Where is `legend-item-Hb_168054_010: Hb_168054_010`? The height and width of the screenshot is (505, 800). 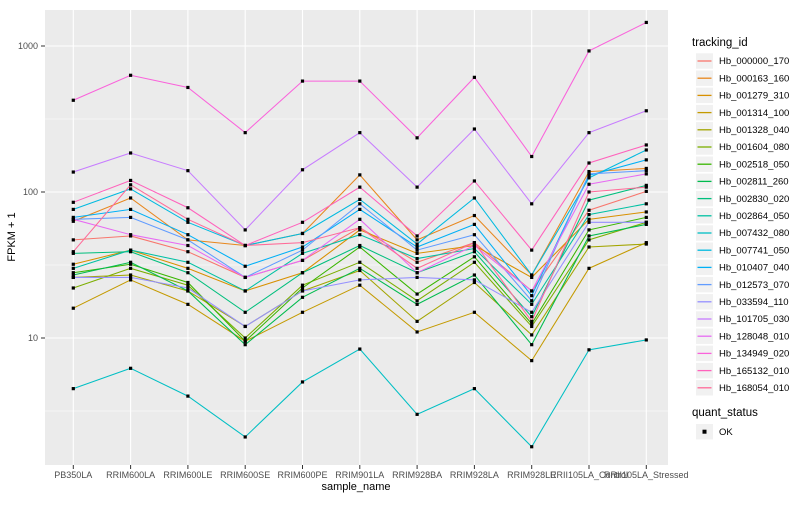
legend-item-Hb_168054_010: Hb_168054_010 is located at coordinates (754, 388).